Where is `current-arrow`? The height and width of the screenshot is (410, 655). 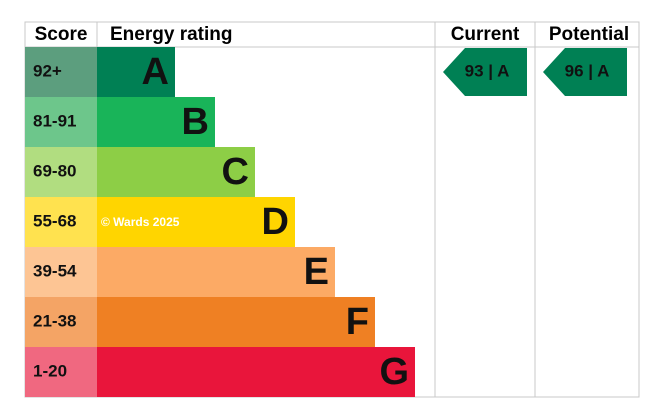
current-arrow is located at coordinates (485, 72).